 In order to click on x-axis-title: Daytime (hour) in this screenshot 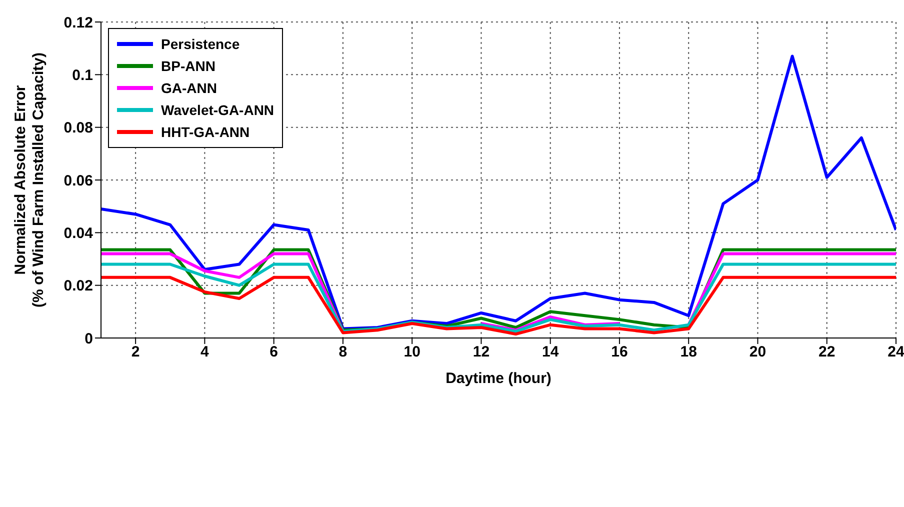, I will do `click(499, 378)`.